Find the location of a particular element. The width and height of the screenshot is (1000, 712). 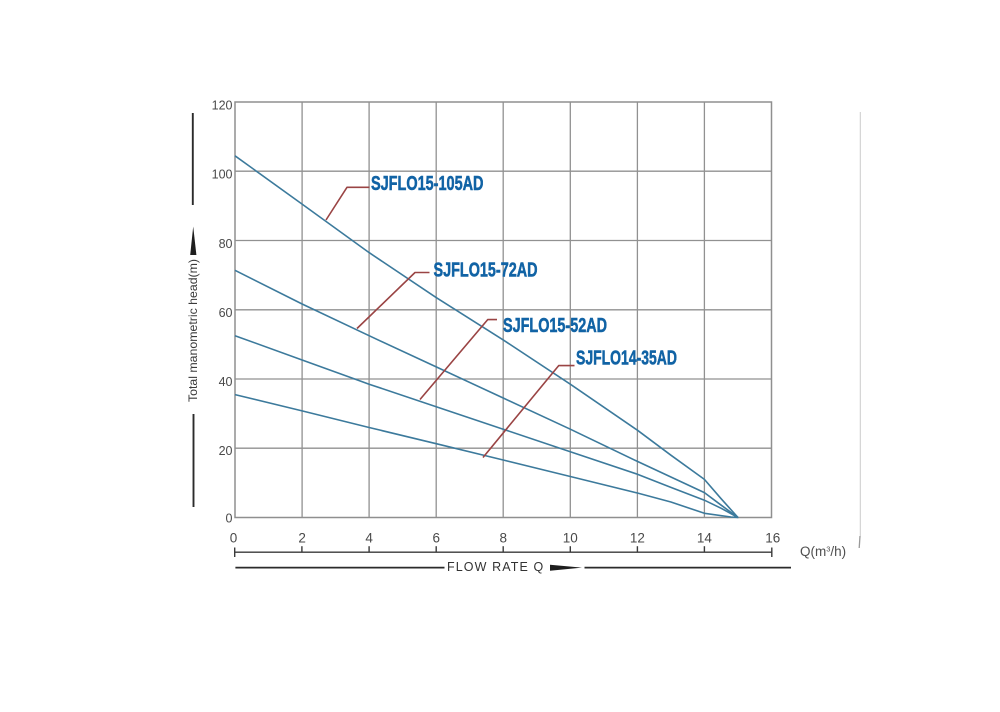

svg-text: SJFLO15-105AD is located at coordinates (427, 184).